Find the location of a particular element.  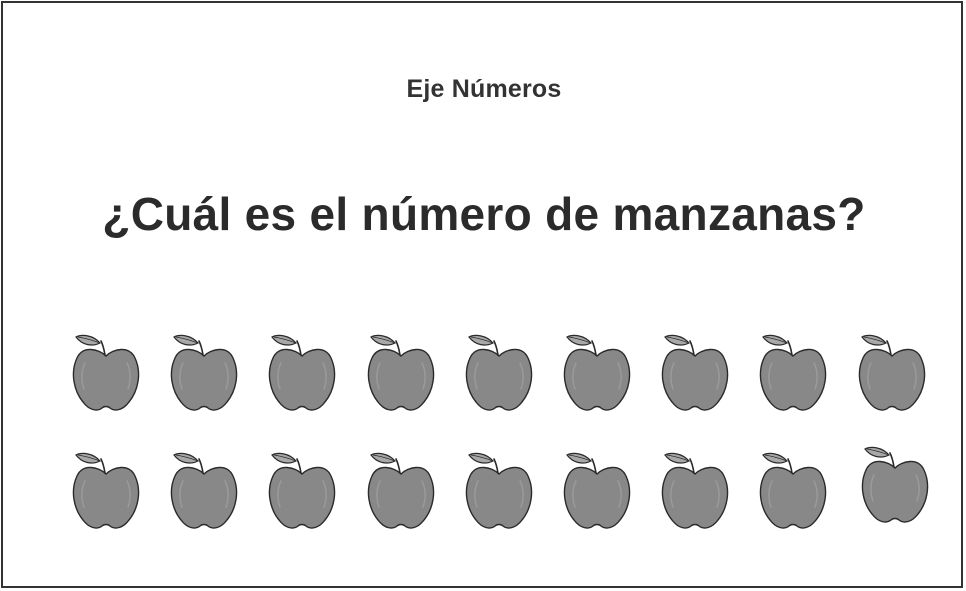

subject-label: Eje Números is located at coordinates (484, 89).